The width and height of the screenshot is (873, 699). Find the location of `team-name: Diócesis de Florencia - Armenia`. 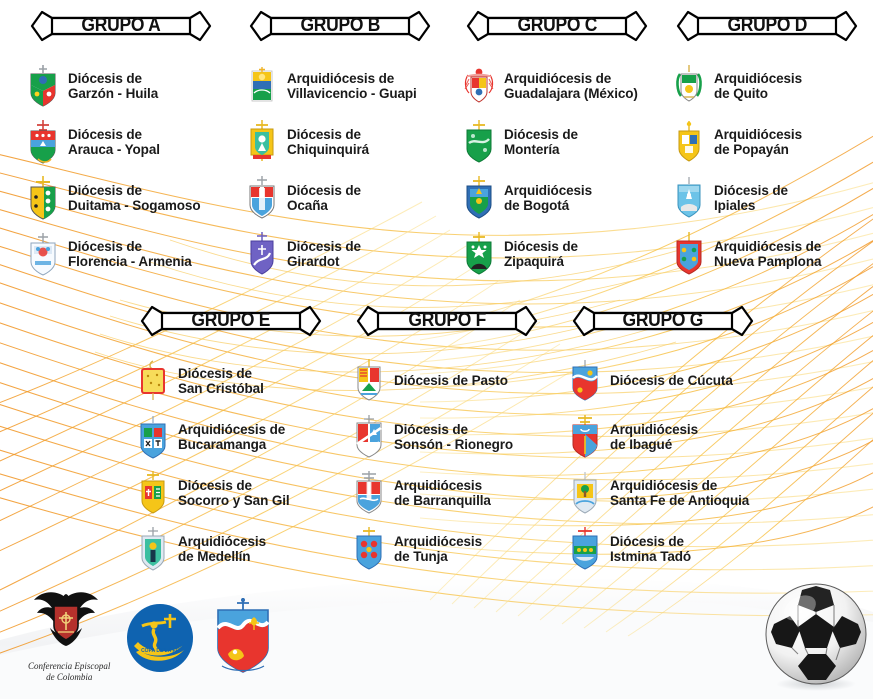

team-name: Diócesis de Florencia - Armenia is located at coordinates (130, 254).